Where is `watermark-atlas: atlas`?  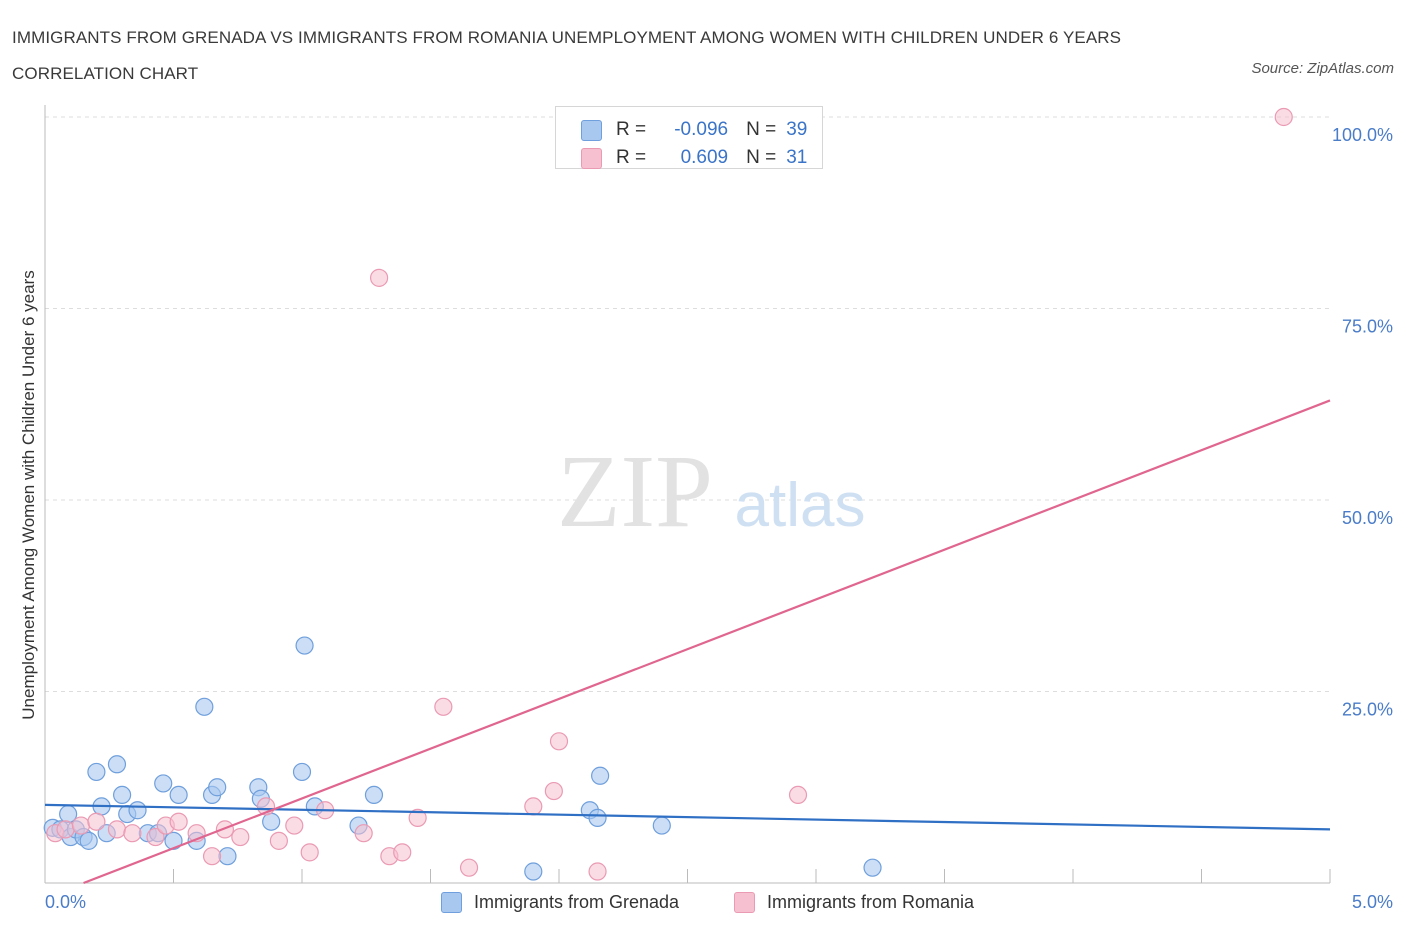
watermark-atlas: atlas is located at coordinates (800, 505).